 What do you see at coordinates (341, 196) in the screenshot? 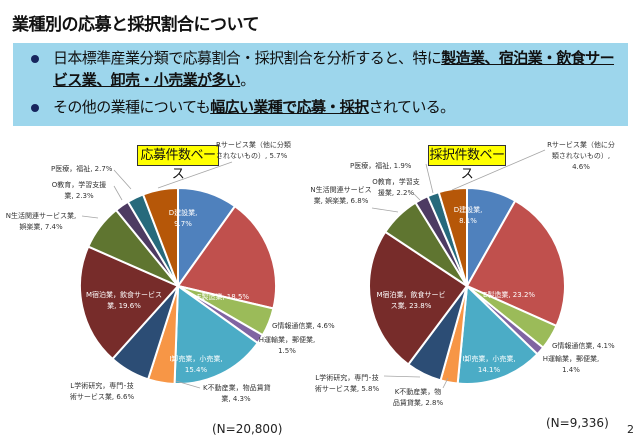
I see `data-label-n: N生活関連サービス 業, 娯楽業, 6.8%` at bounding box center [341, 196].